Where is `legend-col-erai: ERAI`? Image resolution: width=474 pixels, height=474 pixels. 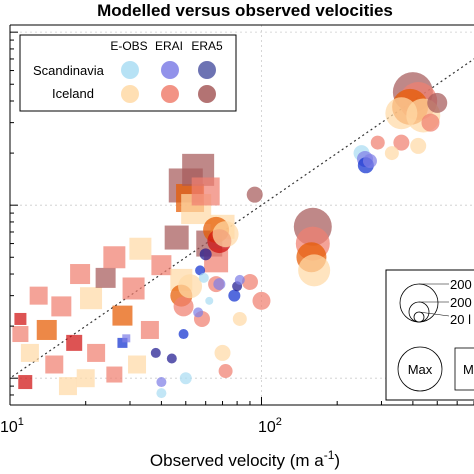 legend-col-erai: ERAI is located at coordinates (169, 46).